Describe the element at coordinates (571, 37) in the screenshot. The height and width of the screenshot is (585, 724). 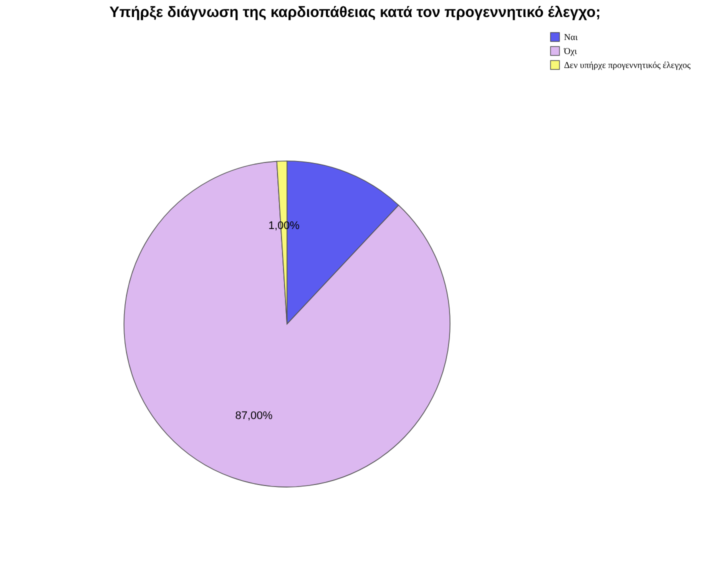
I see `legend-label: Ναι` at that location.